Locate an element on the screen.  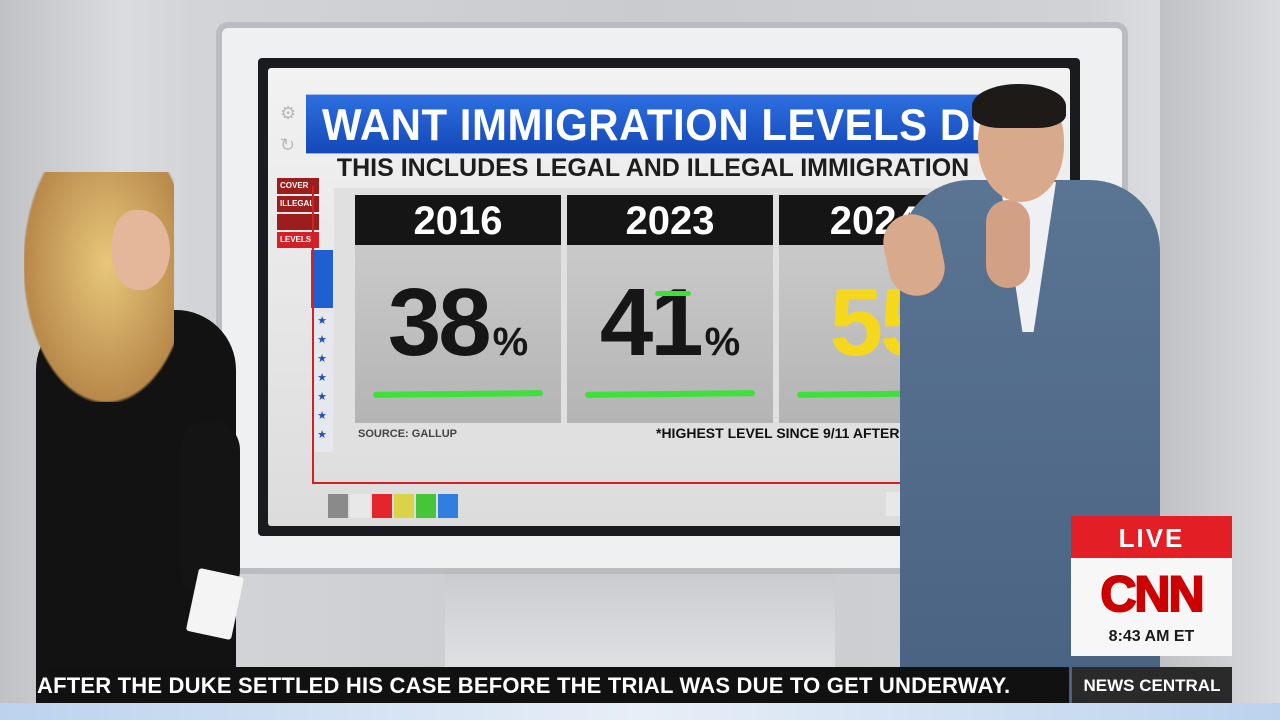
stat-year: 2023 is located at coordinates (670, 220).